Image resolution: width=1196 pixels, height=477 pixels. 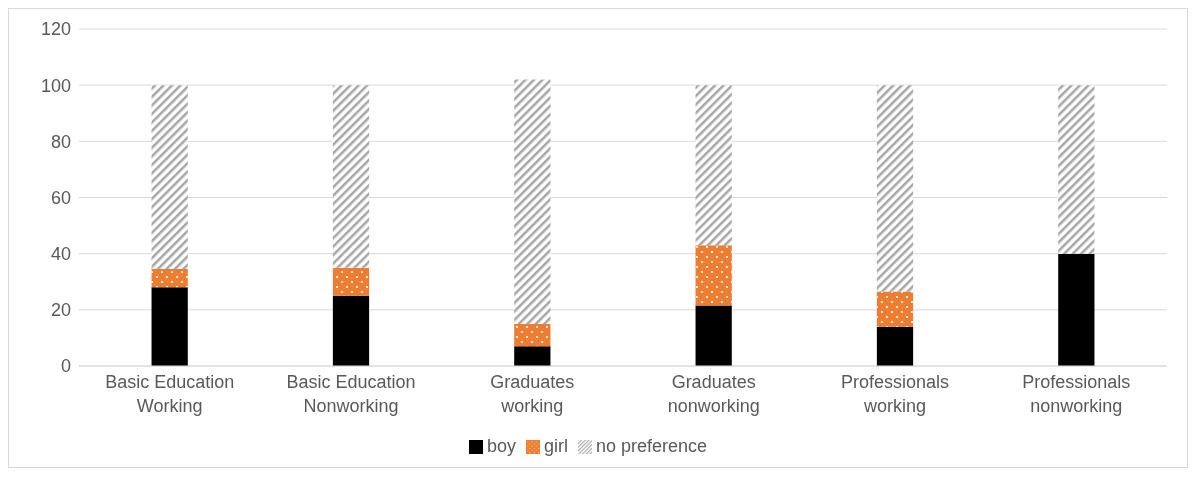 What do you see at coordinates (60, 310) in the screenshot?
I see `y-tick-label: 20` at bounding box center [60, 310].